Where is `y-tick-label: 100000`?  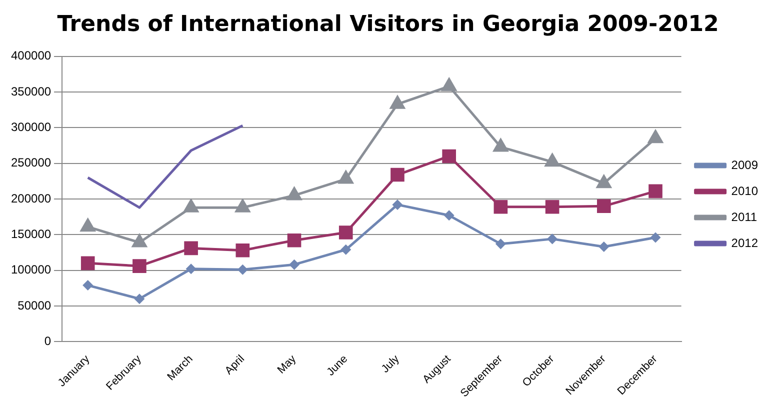 y-tick-label: 100000 is located at coordinates (31, 269).